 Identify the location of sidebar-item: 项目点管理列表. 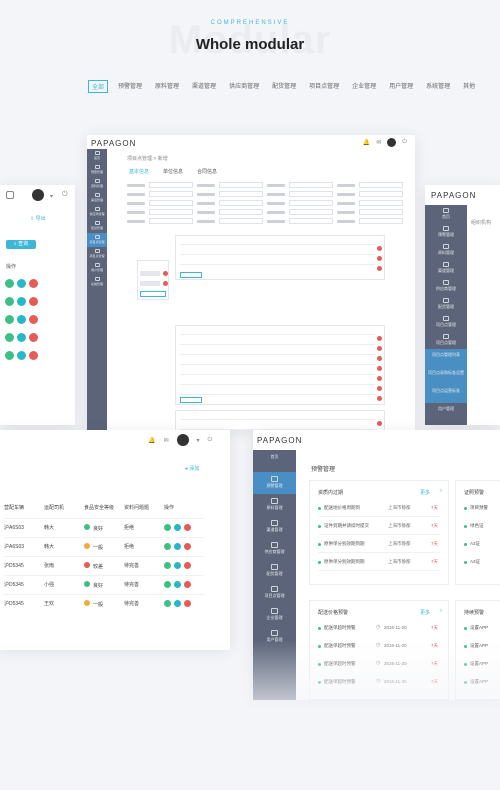
(446, 358).